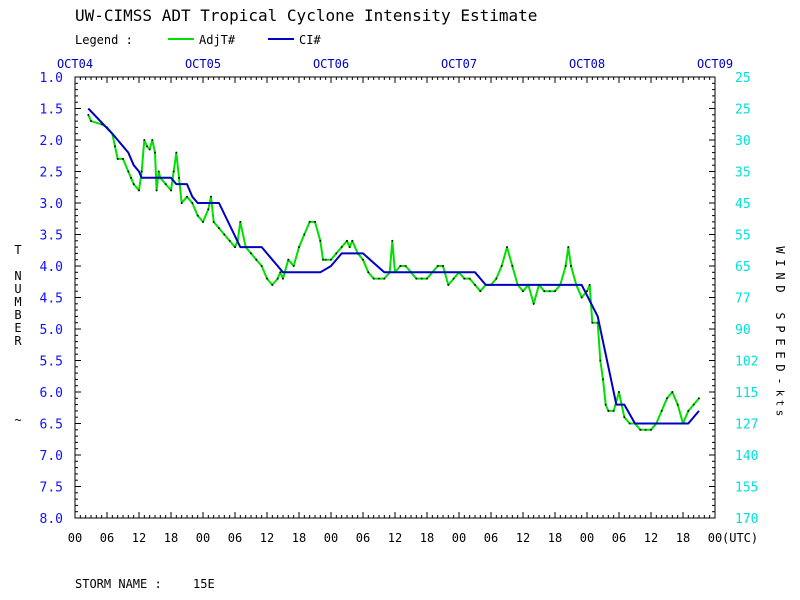  What do you see at coordinates (51, 236) in the screenshot?
I see `left-tick-label: 3.5` at bounding box center [51, 236].